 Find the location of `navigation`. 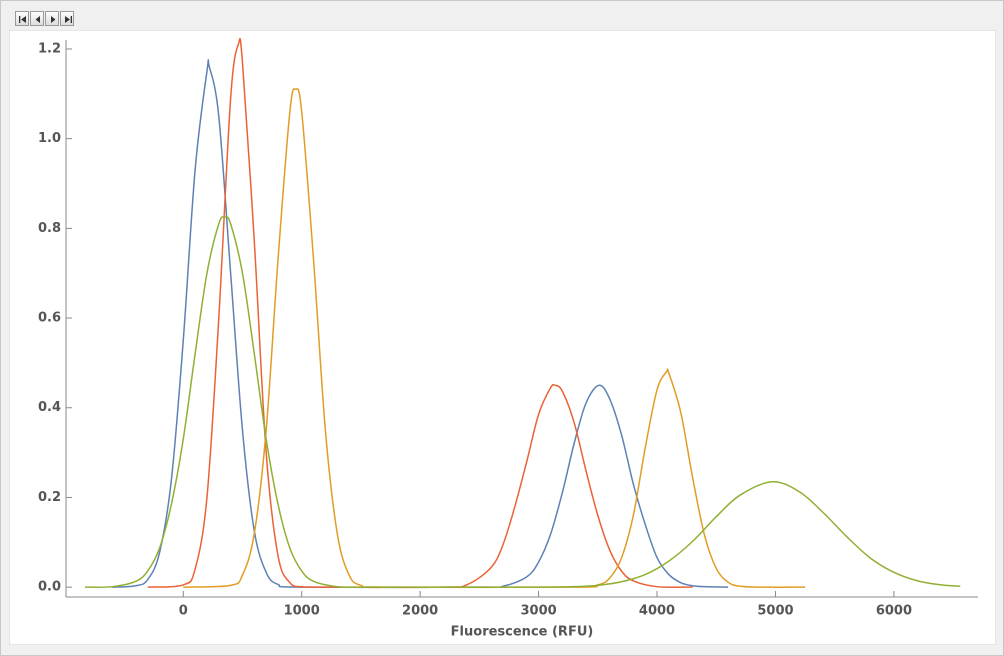

navigation is located at coordinates (45, 18).